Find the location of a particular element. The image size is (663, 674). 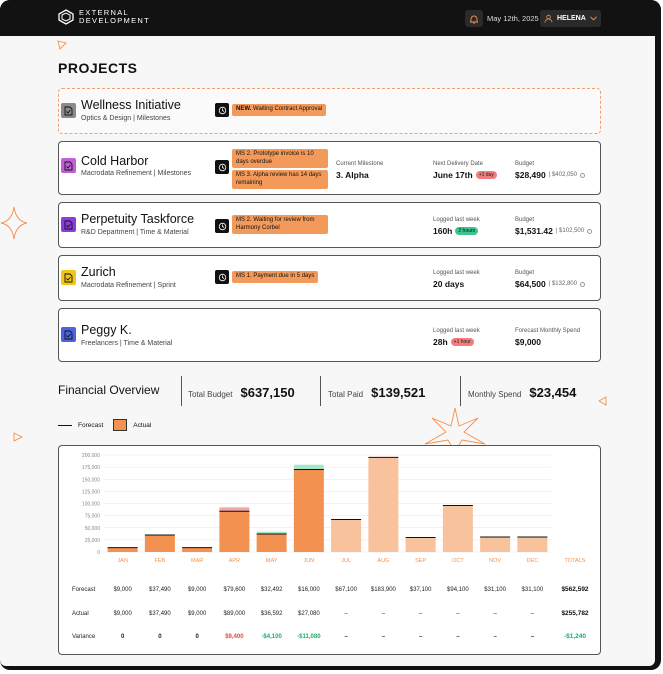

x-tick-label: JAN is located at coordinates (122, 561).